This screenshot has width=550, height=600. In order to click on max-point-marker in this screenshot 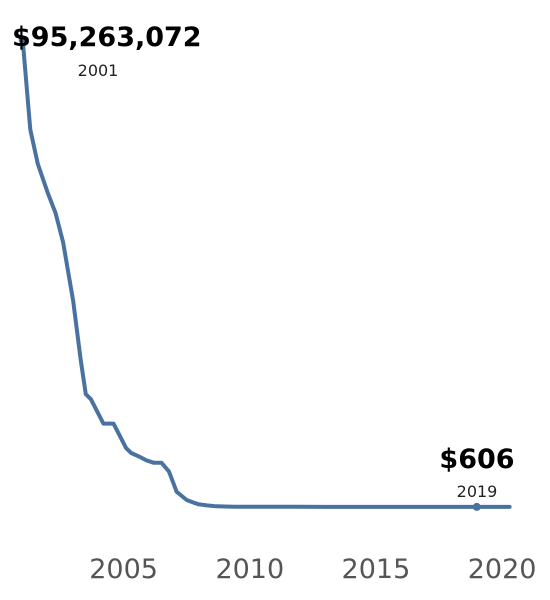, I will do `click(22, 40)`.